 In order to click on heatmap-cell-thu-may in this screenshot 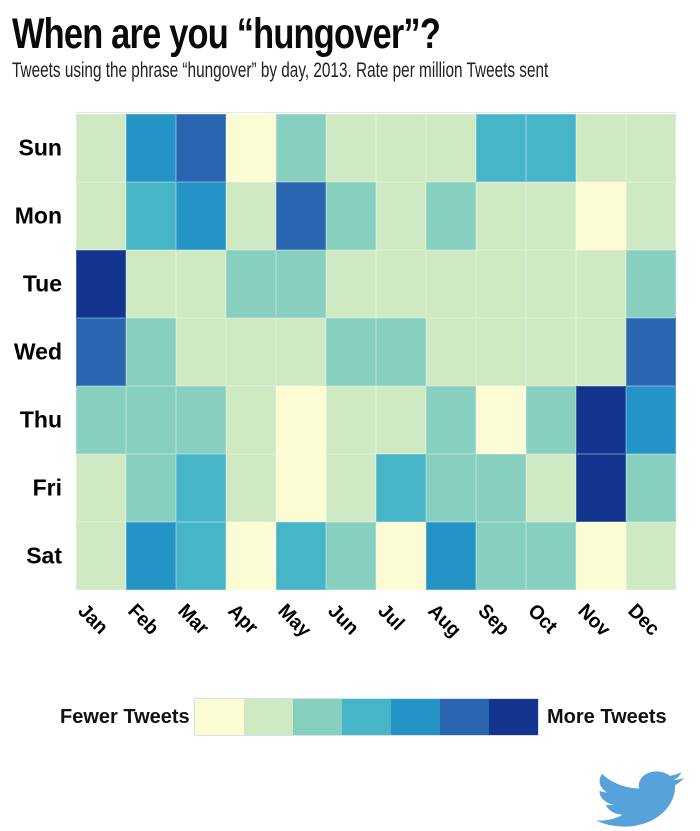, I will do `click(301, 420)`.